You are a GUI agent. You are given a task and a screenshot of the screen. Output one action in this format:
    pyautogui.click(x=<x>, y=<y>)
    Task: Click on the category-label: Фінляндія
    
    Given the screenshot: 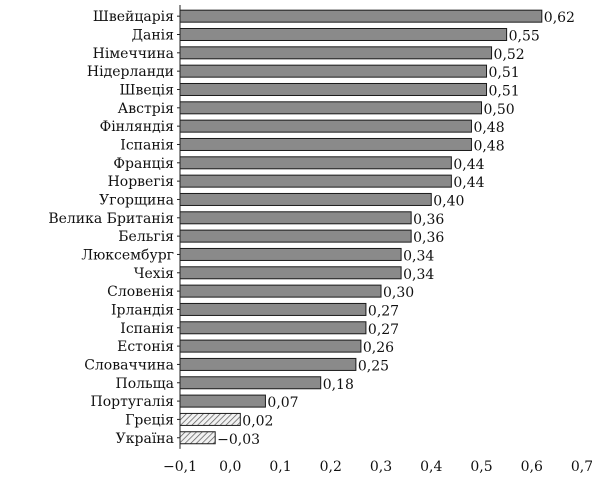 What is the action you would take?
    pyautogui.click(x=137, y=127)
    